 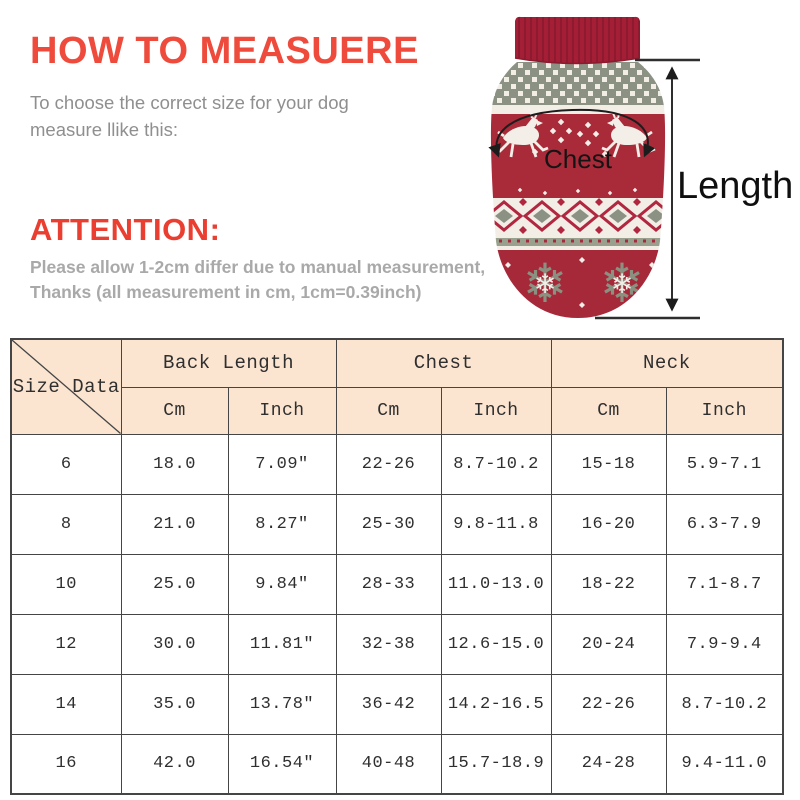 I want to click on size-cell: 12, so click(x=66, y=644).